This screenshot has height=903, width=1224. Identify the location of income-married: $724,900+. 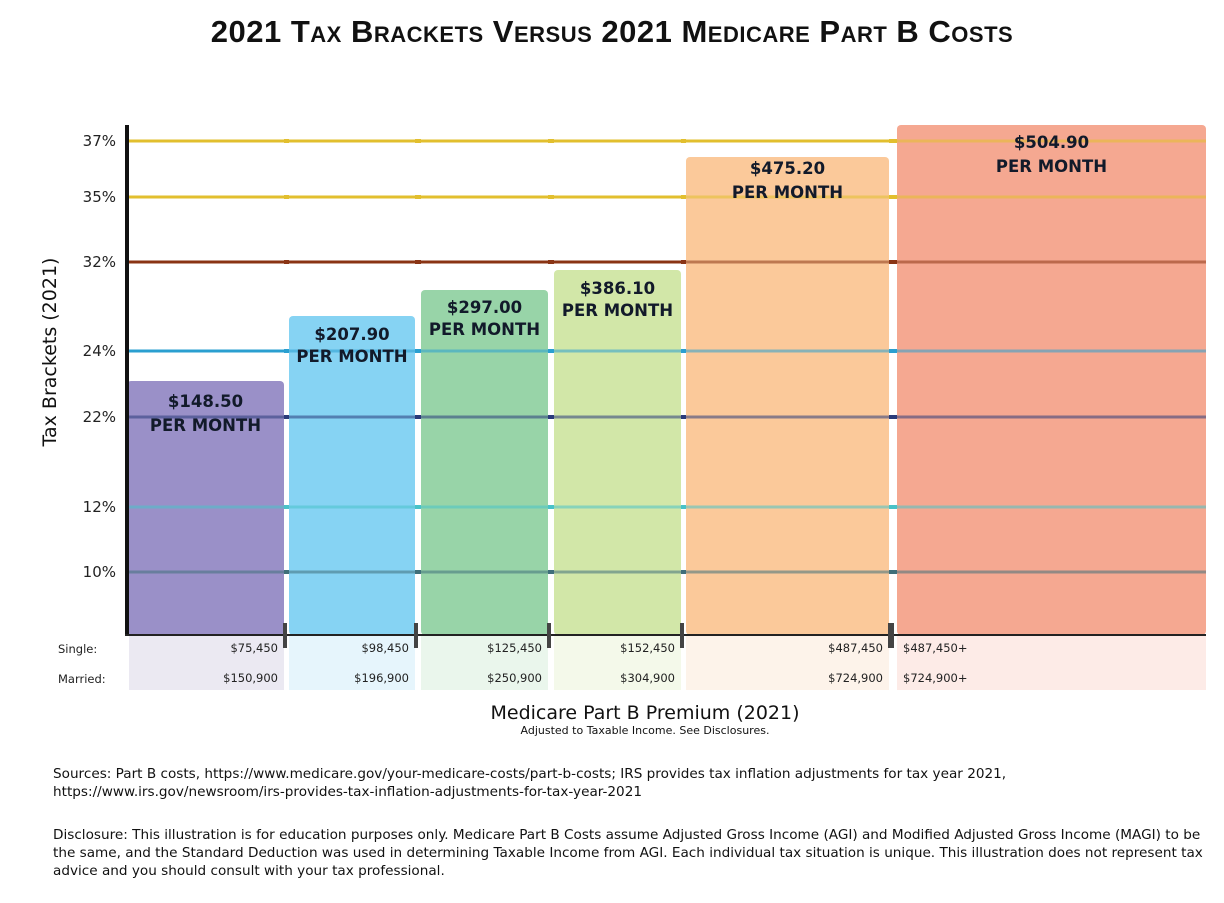
(935, 678).